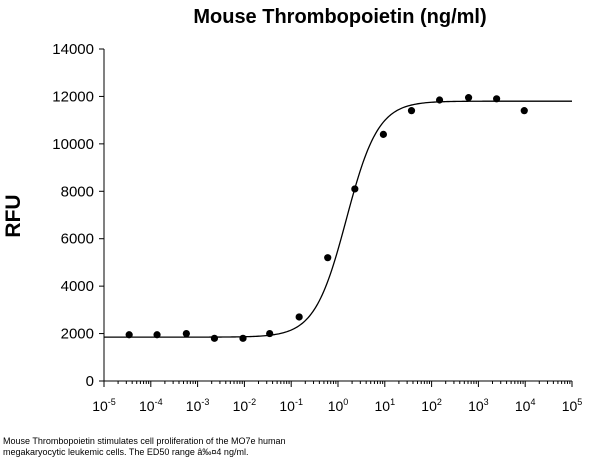 This screenshot has height=473, width=600. Describe the element at coordinates (572, 405) in the screenshot. I see `x-tick-label: 10⁵` at that location.